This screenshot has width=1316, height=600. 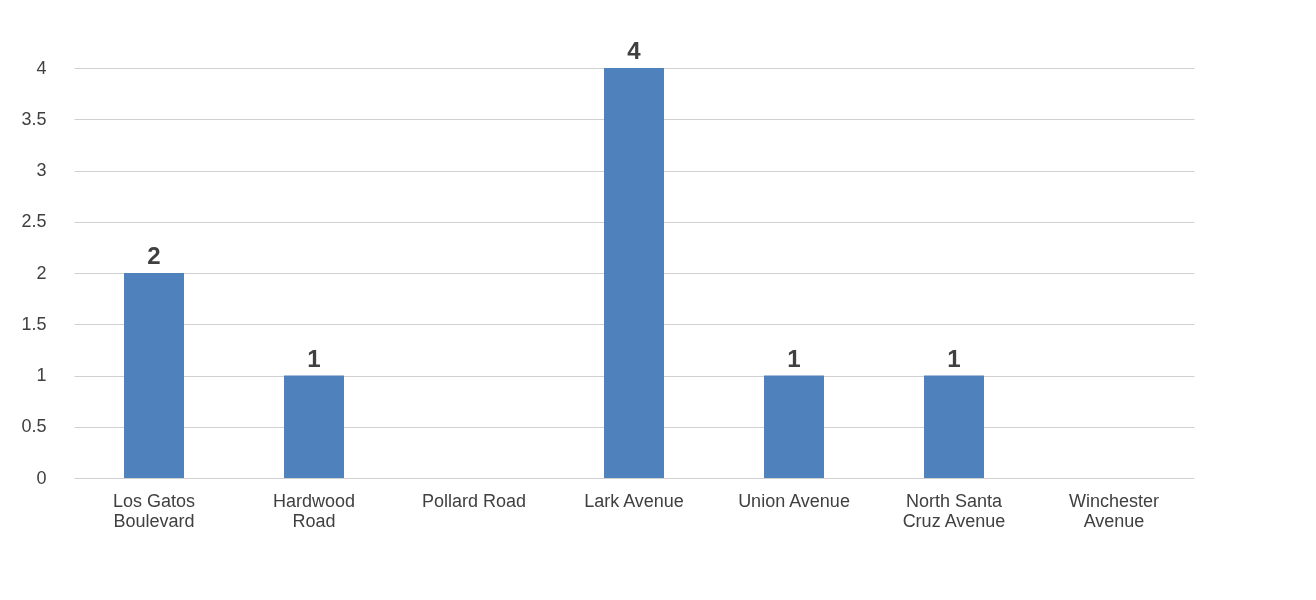 I want to click on x-tick-label: Union Avenue, so click(x=794, y=500).